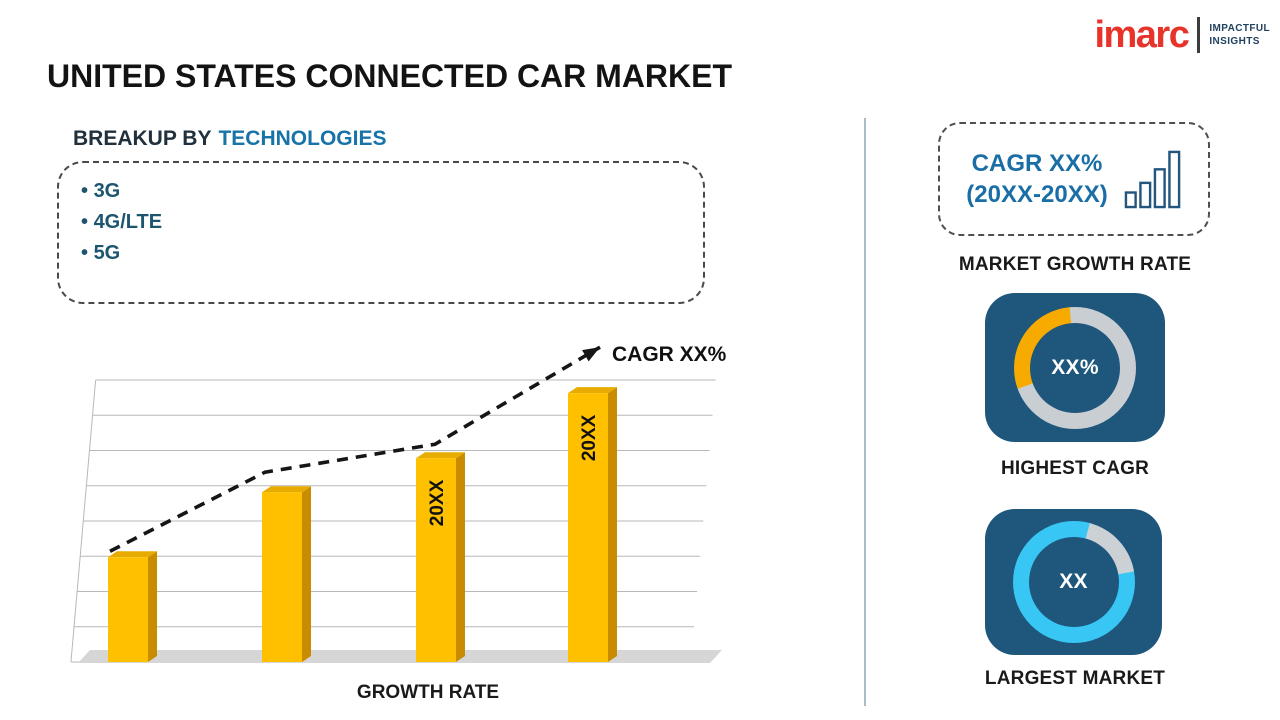  What do you see at coordinates (390, 76) in the screenshot?
I see `page-title: UNITED STATES CONNECTED CAR MARKET` at bounding box center [390, 76].